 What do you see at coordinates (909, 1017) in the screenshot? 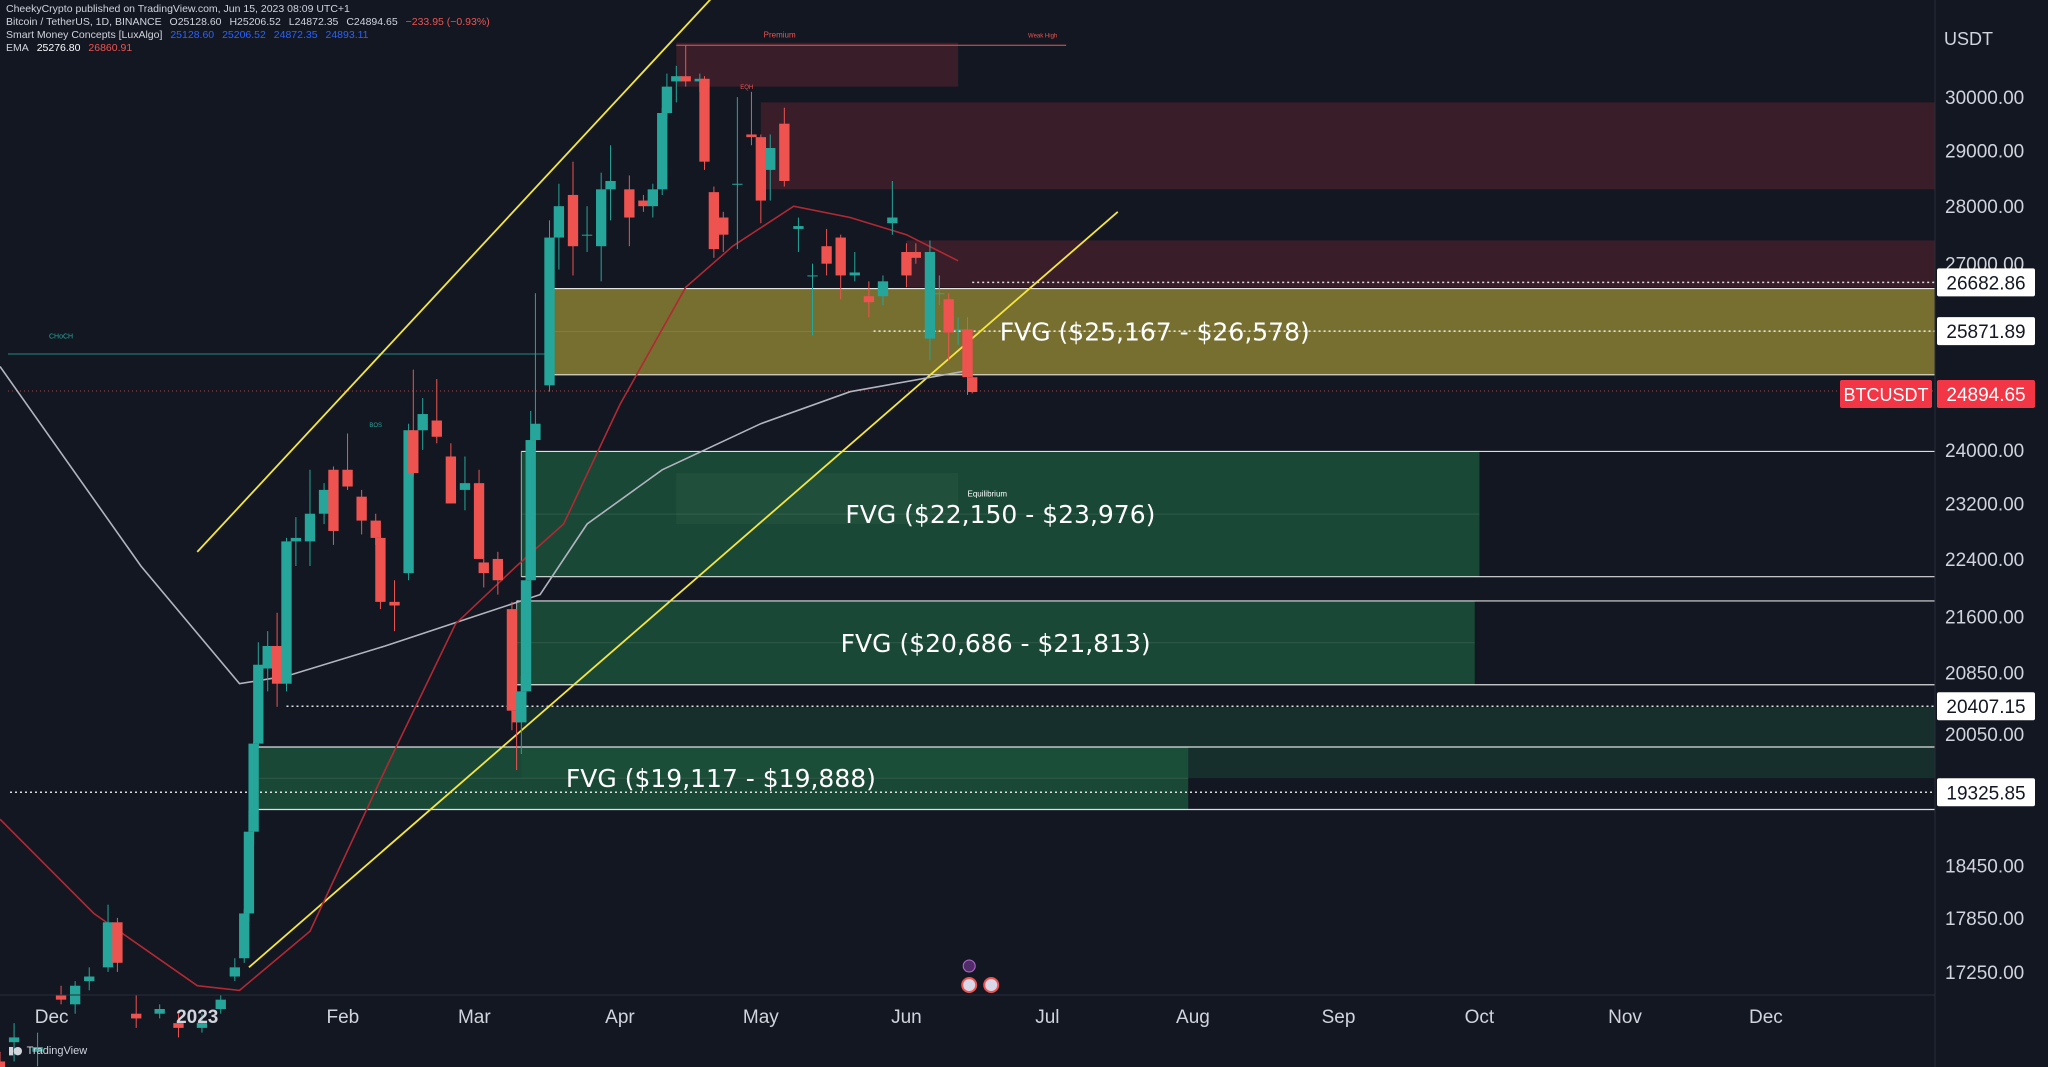
I see `time-axis: Dec 2023 Feb Mar Apr May Jun Jul Aug Sep Oct Nov Dec` at bounding box center [909, 1017].